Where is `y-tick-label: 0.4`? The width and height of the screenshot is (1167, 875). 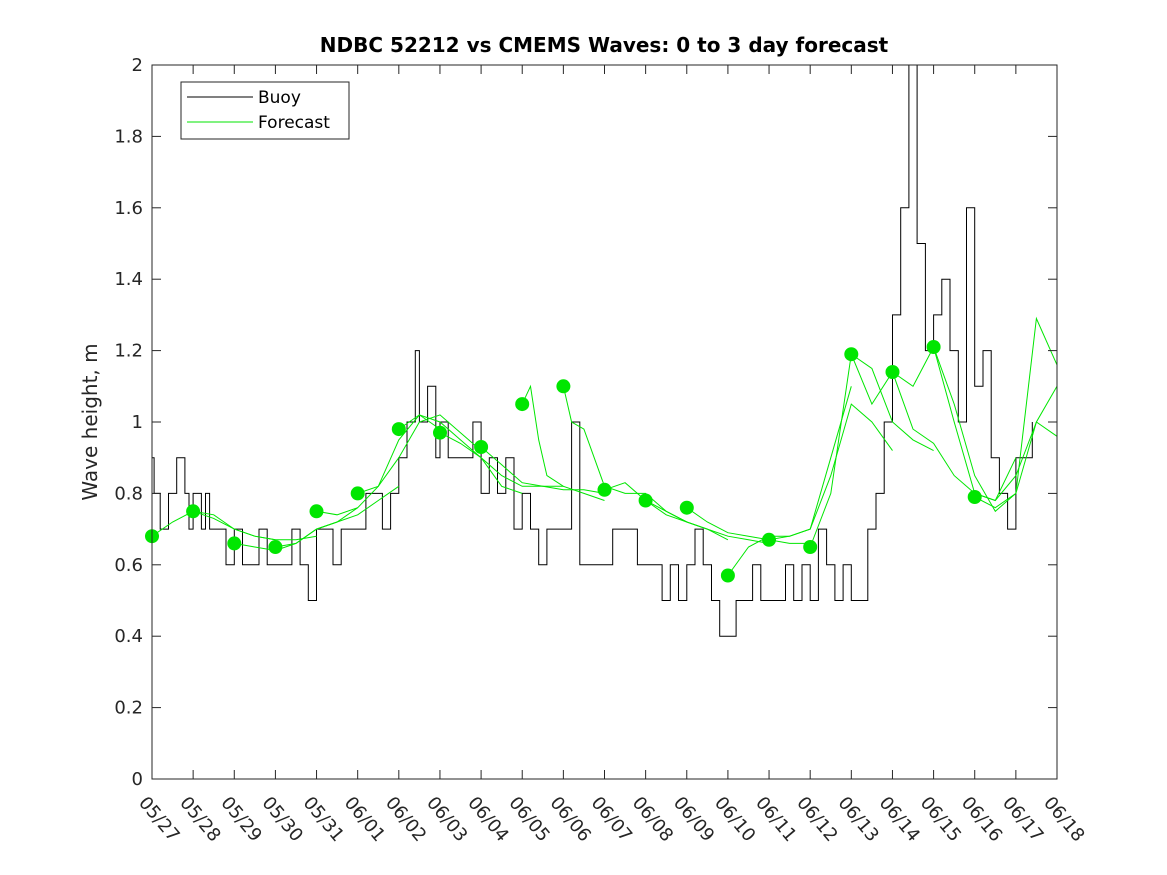 y-tick-label: 0.4 is located at coordinates (128, 636).